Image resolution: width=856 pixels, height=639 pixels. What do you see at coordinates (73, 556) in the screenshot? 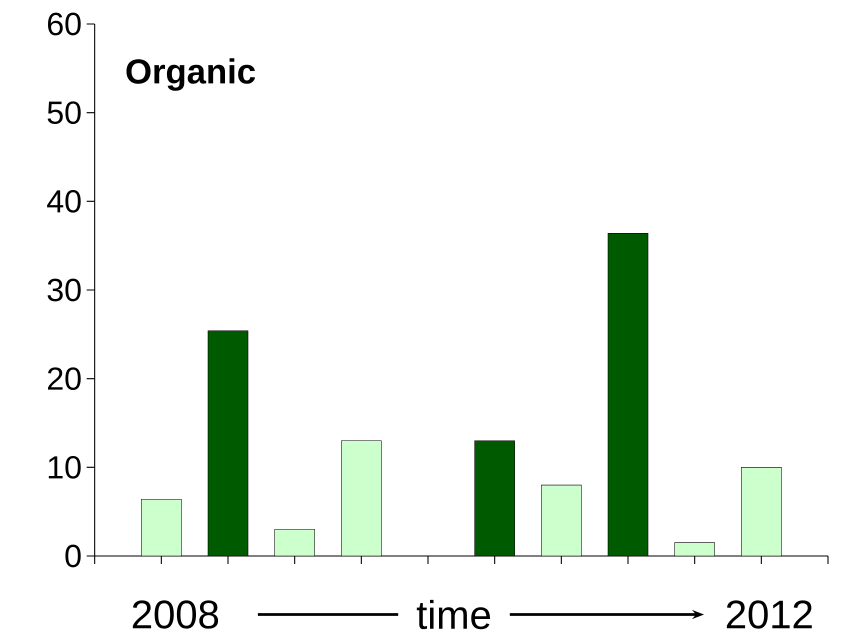
I see `y-tick-label: 0` at bounding box center [73, 556].